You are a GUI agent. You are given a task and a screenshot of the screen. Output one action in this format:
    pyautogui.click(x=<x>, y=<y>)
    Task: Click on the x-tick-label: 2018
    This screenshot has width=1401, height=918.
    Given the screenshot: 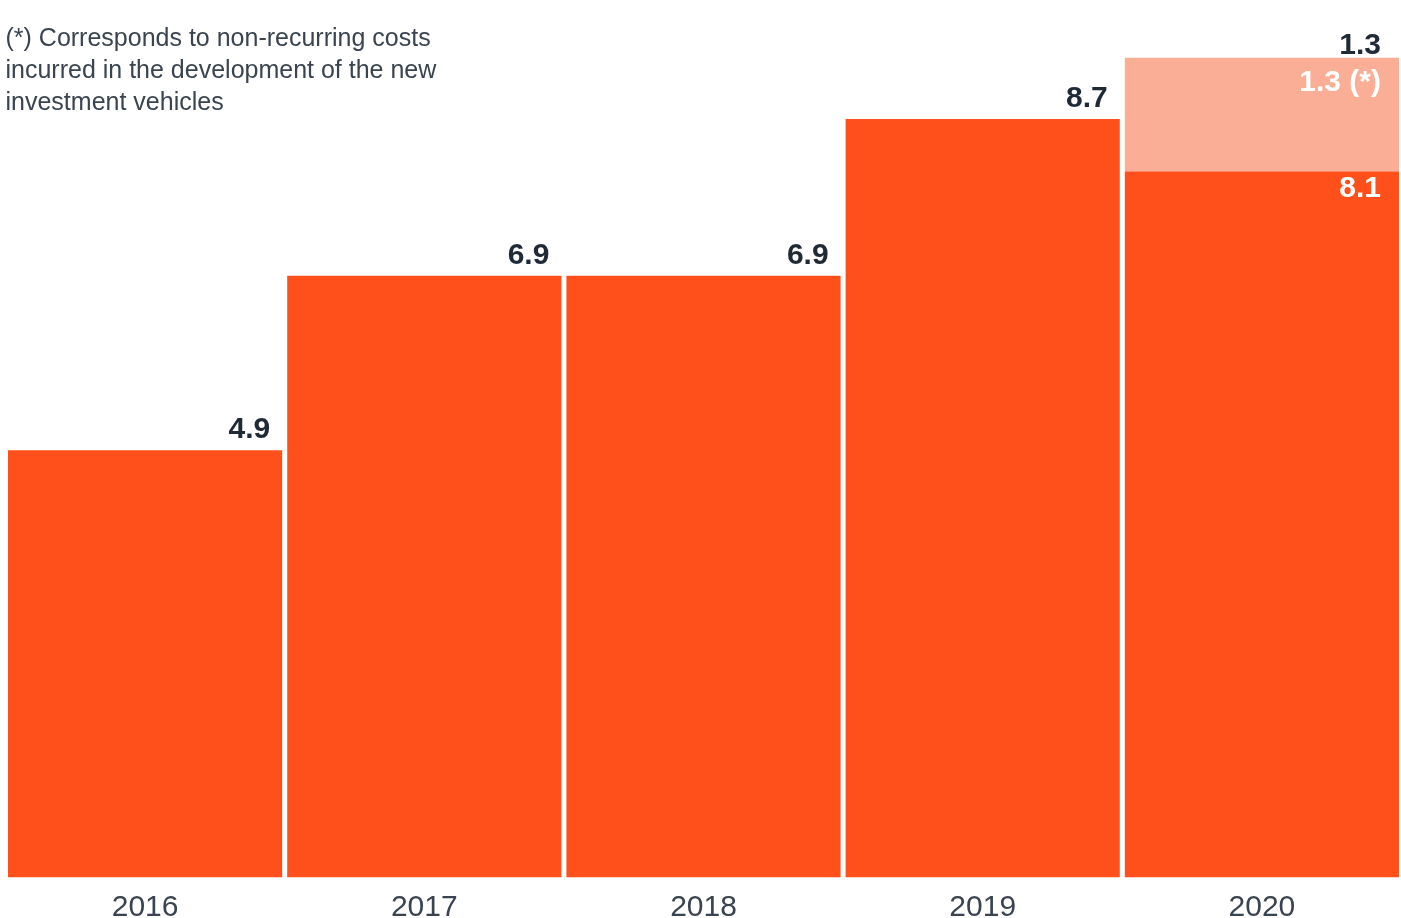 What is the action you would take?
    pyautogui.click(x=703, y=903)
    